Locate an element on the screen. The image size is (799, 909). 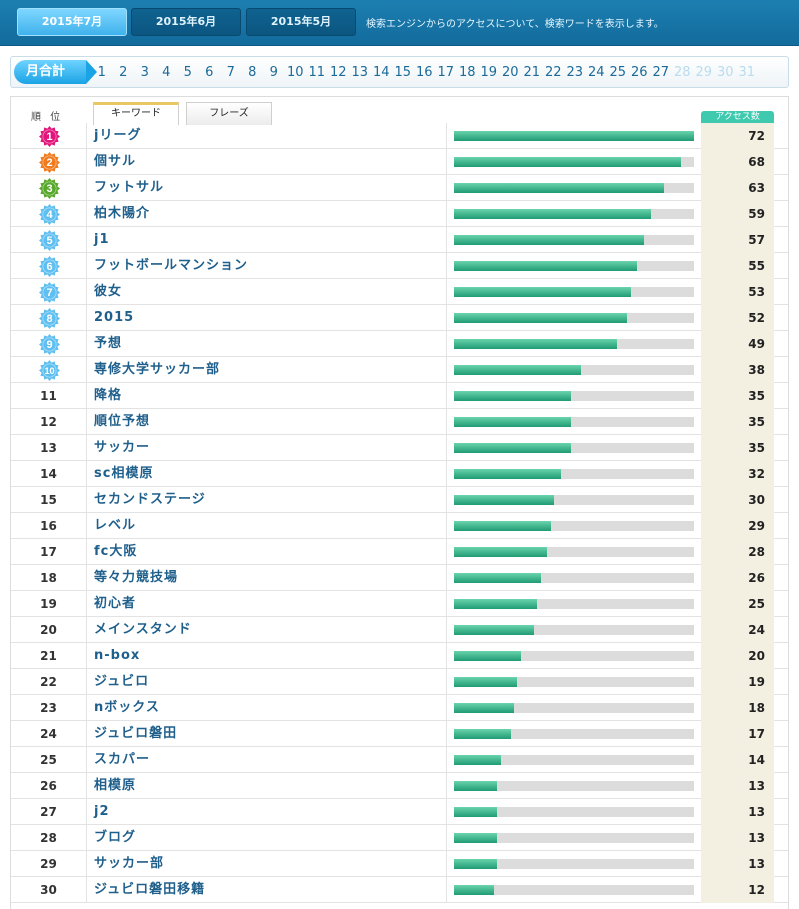
day-link-10: 10 is located at coordinates (295, 72).